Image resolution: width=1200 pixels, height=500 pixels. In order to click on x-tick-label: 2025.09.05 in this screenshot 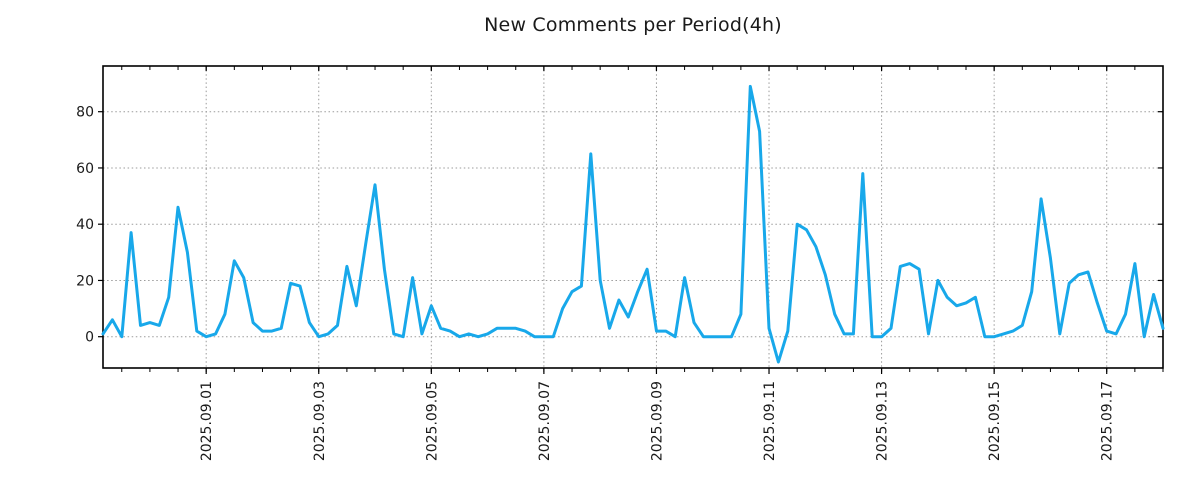, I will do `click(432, 421)`.